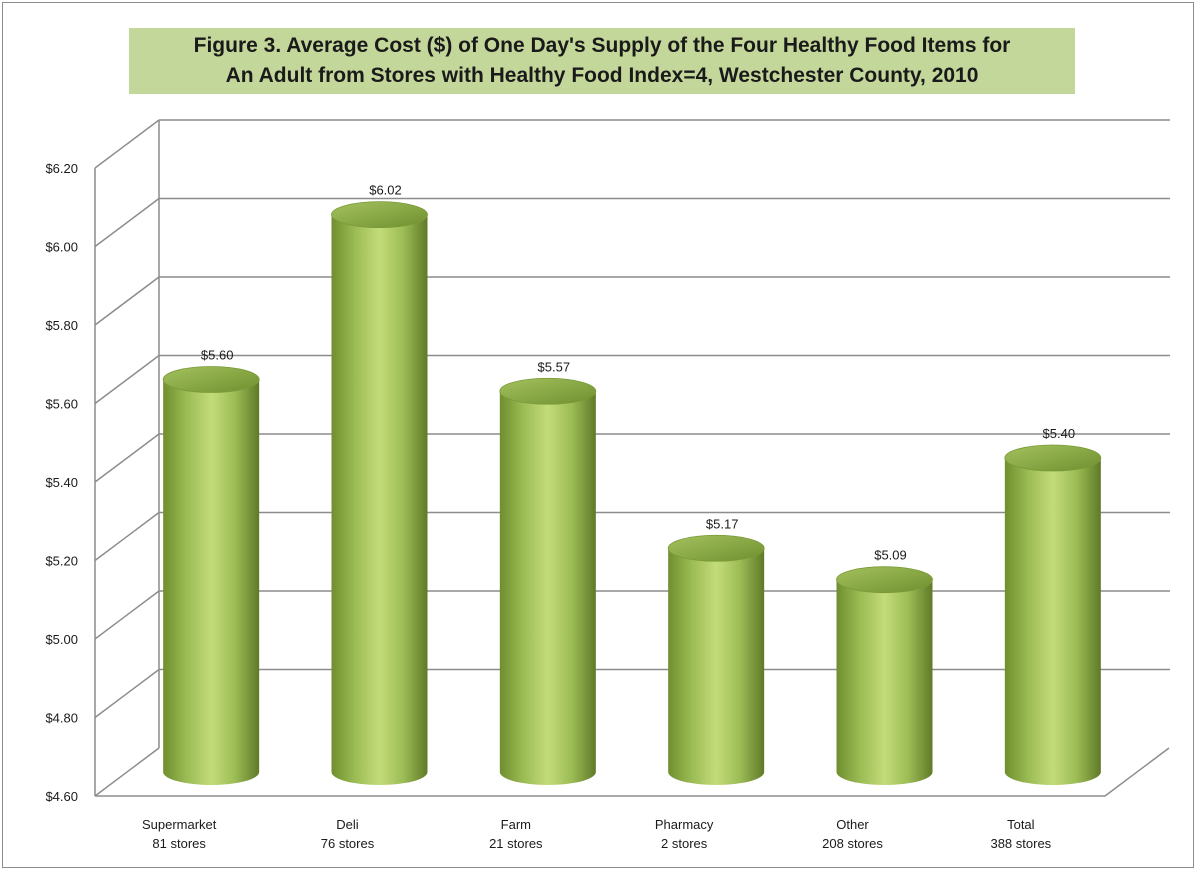 This screenshot has width=1198, height=872. I want to click on floor-edge, so click(632, 772).